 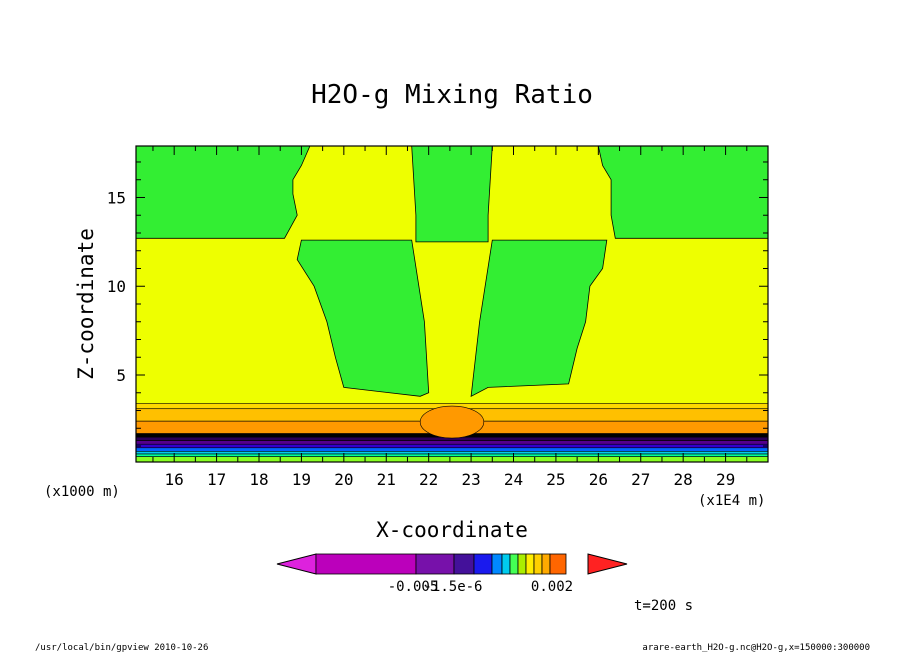 I want to click on time-label: t=200 s, so click(x=663, y=606).